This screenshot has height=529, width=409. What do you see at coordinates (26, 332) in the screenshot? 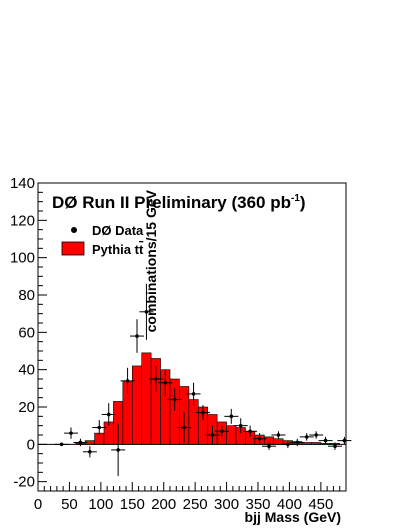
I see `y-tick-label: 60` at bounding box center [26, 332].